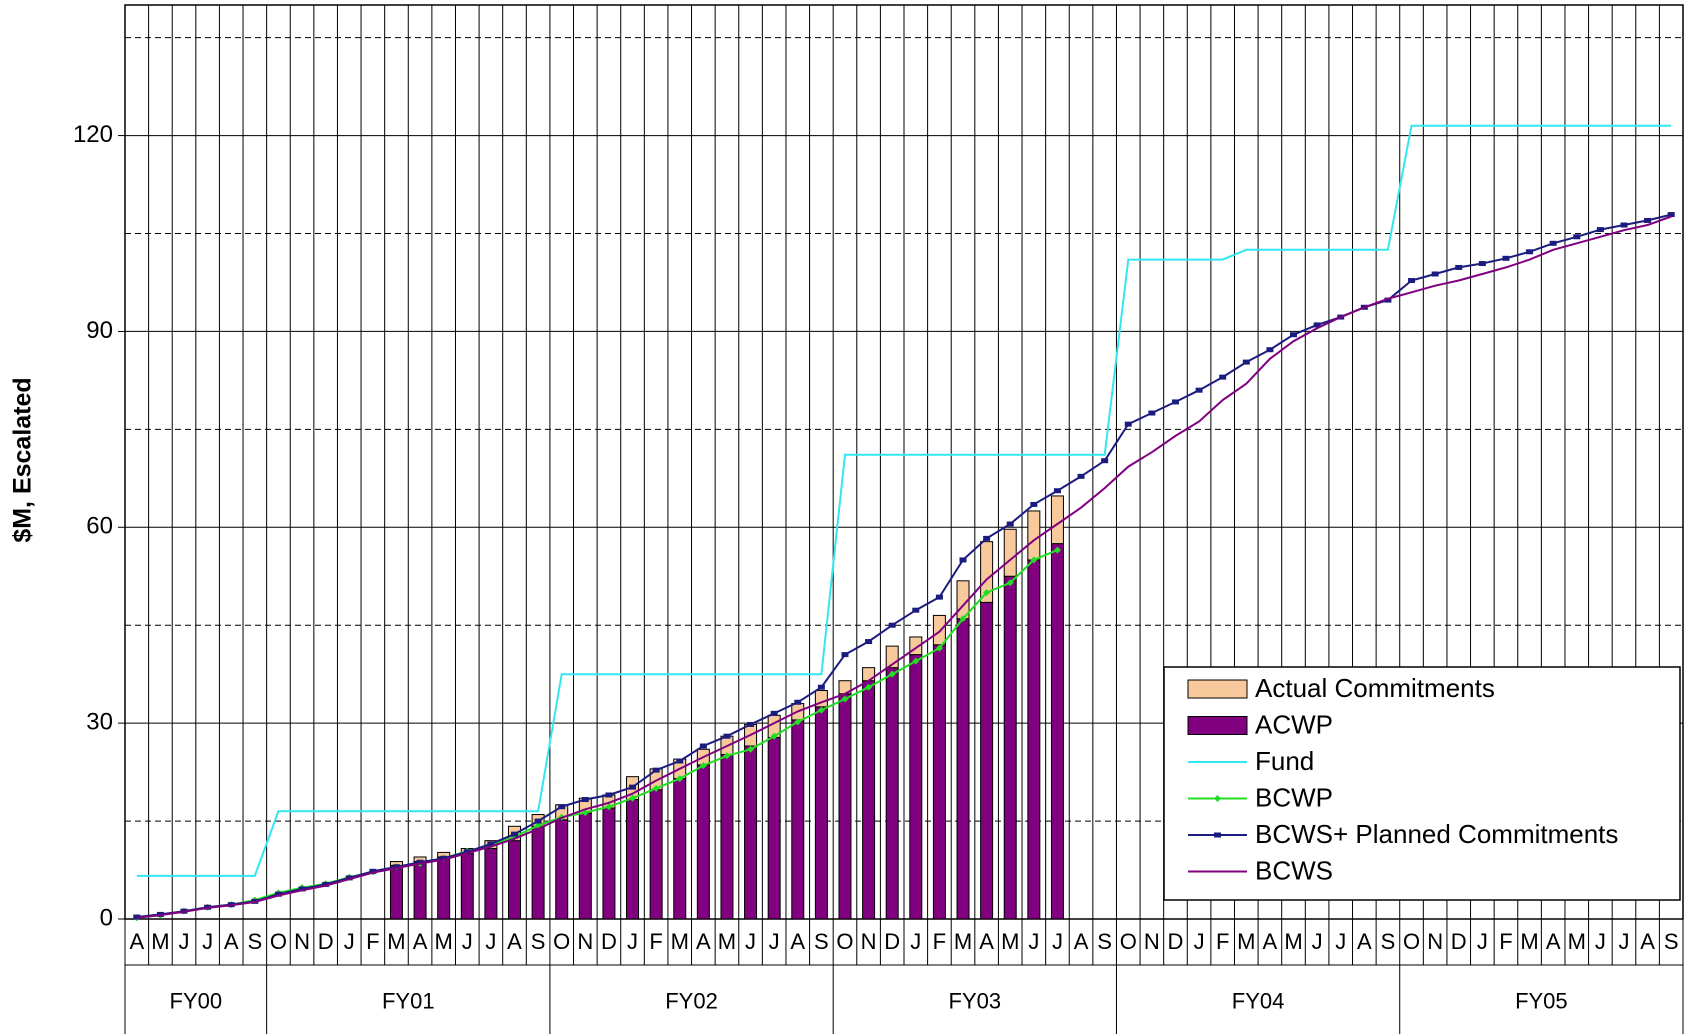 Image resolution: width=1685 pixels, height=1035 pixels. Describe the element at coordinates (1258, 1000) in the screenshot. I see `group-label: FY04` at that location.